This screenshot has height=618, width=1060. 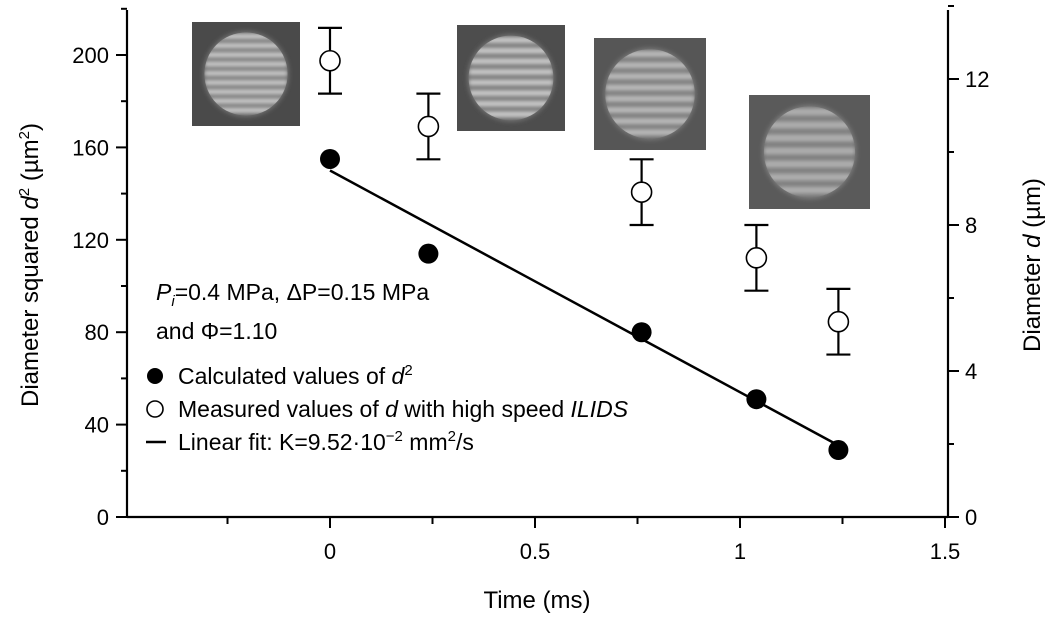 What do you see at coordinates (155, 376) in the screenshot?
I see `legend-marker-calculated` at bounding box center [155, 376].